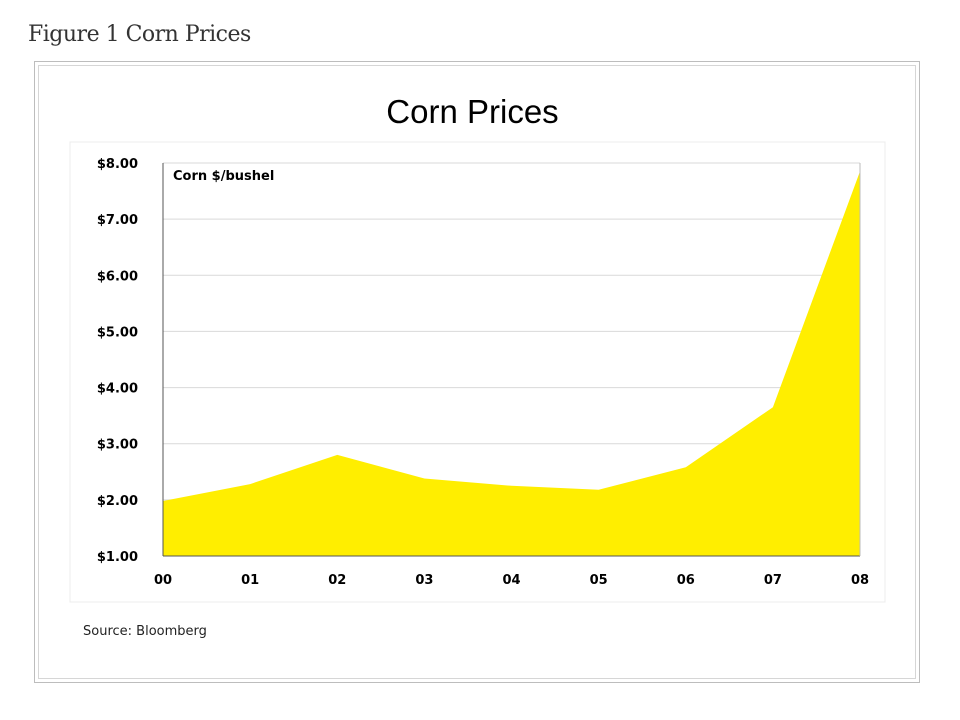  What do you see at coordinates (163, 580) in the screenshot?
I see `x-tick-label: 00` at bounding box center [163, 580].